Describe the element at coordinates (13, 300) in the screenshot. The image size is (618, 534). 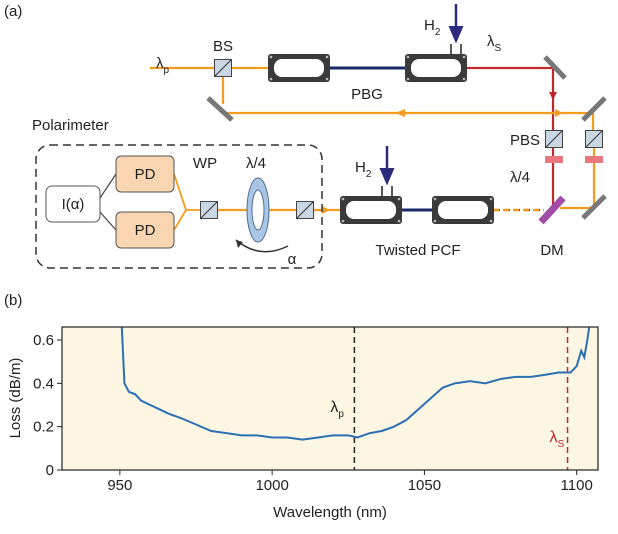
I see `panel-label: (b)` at that location.